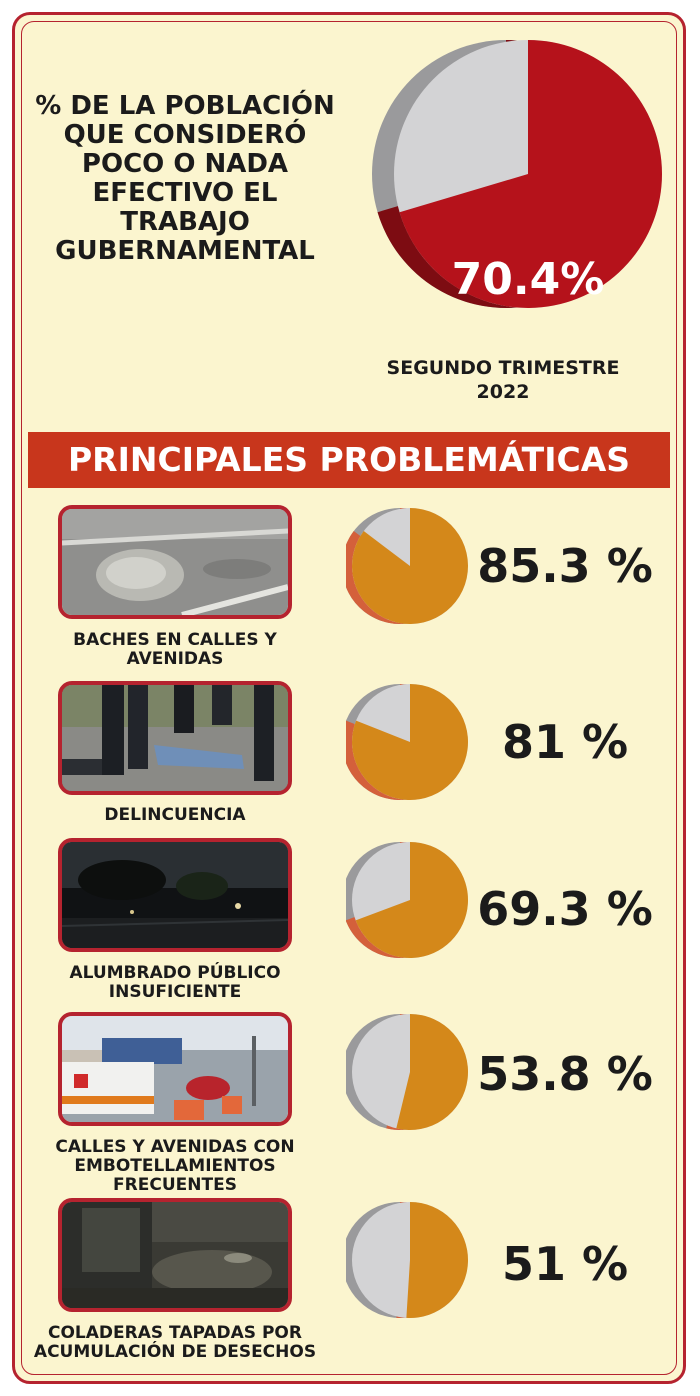 The height and width of the screenshot is (1396, 700). I want to click on crime-scene-photo, so click(175, 738).